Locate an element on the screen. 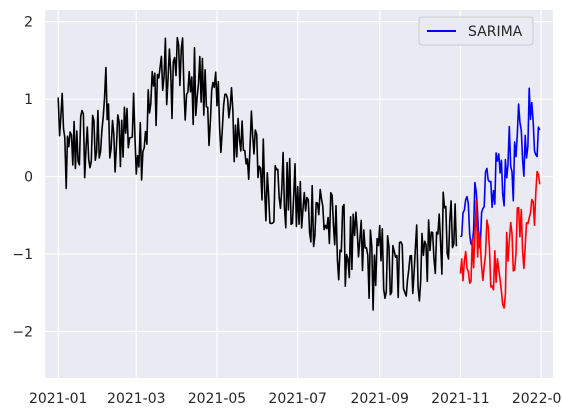 This screenshot has width=562, height=417. x-tick-label: 2021-07 is located at coordinates (297, 399).